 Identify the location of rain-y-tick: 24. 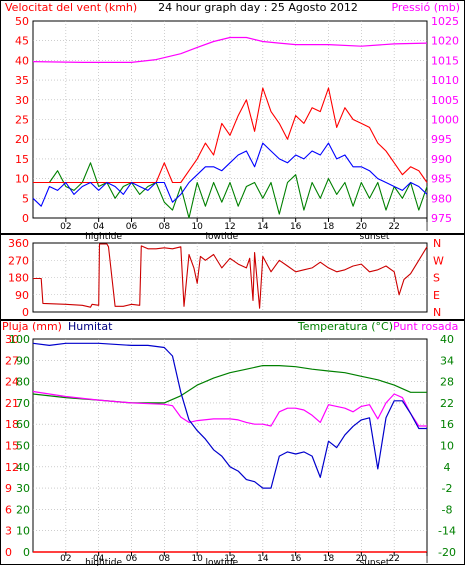
(12, 382).